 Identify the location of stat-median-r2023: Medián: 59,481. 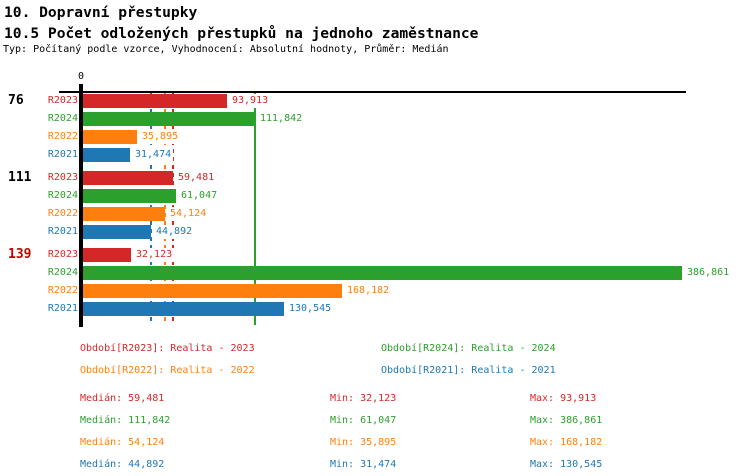
(122, 398).